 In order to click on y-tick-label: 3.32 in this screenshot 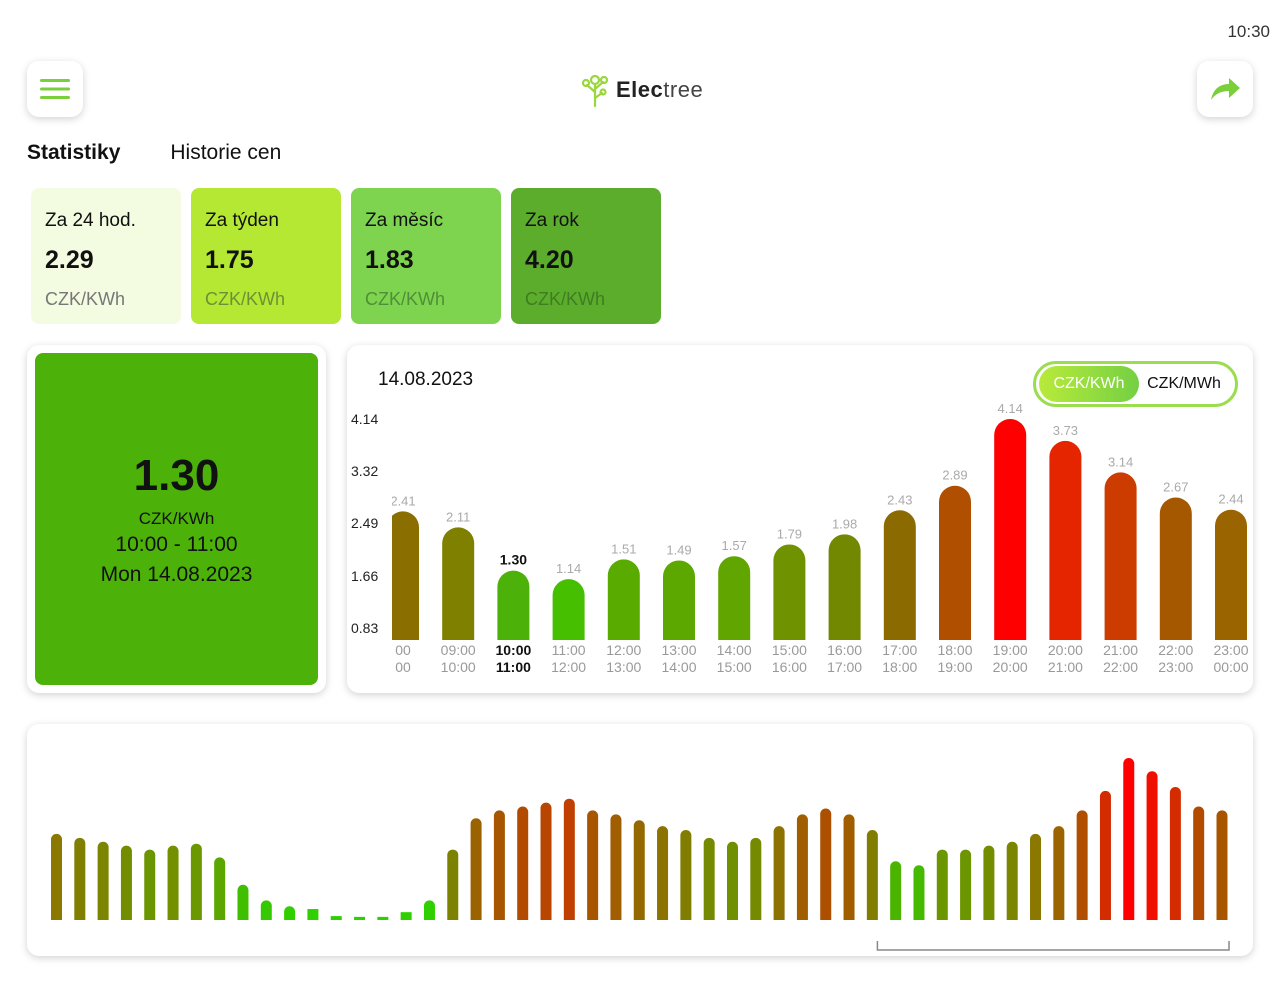, I will do `click(364, 471)`.